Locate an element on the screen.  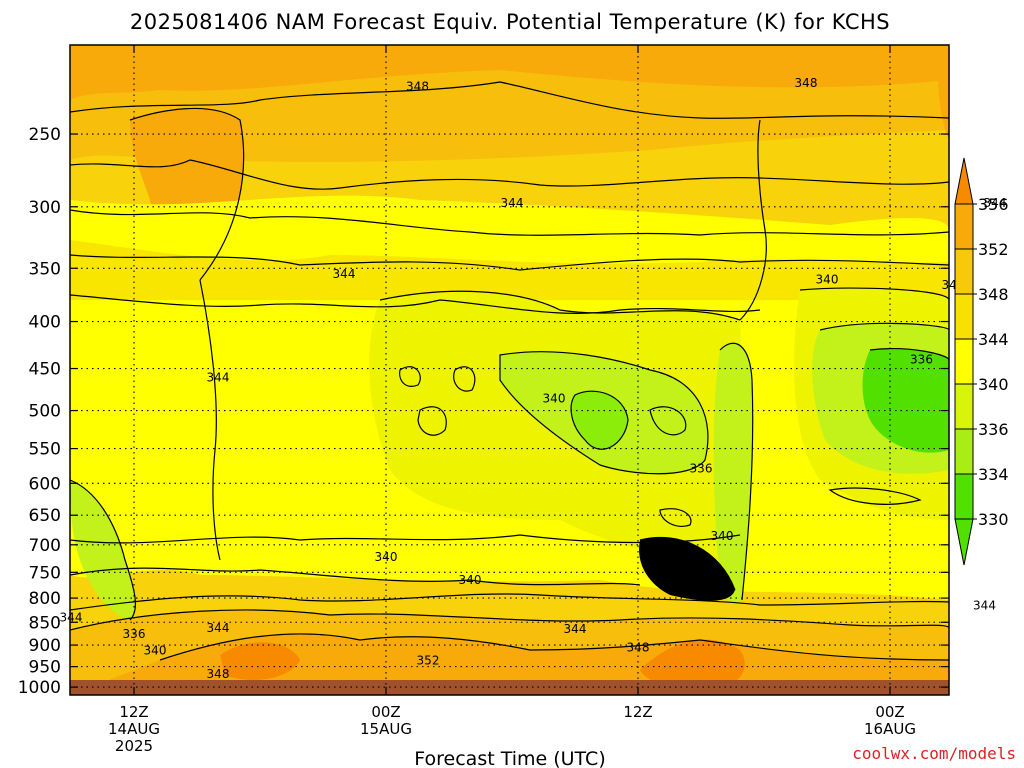
fill-top-right-spike is located at coordinates (943, 92).